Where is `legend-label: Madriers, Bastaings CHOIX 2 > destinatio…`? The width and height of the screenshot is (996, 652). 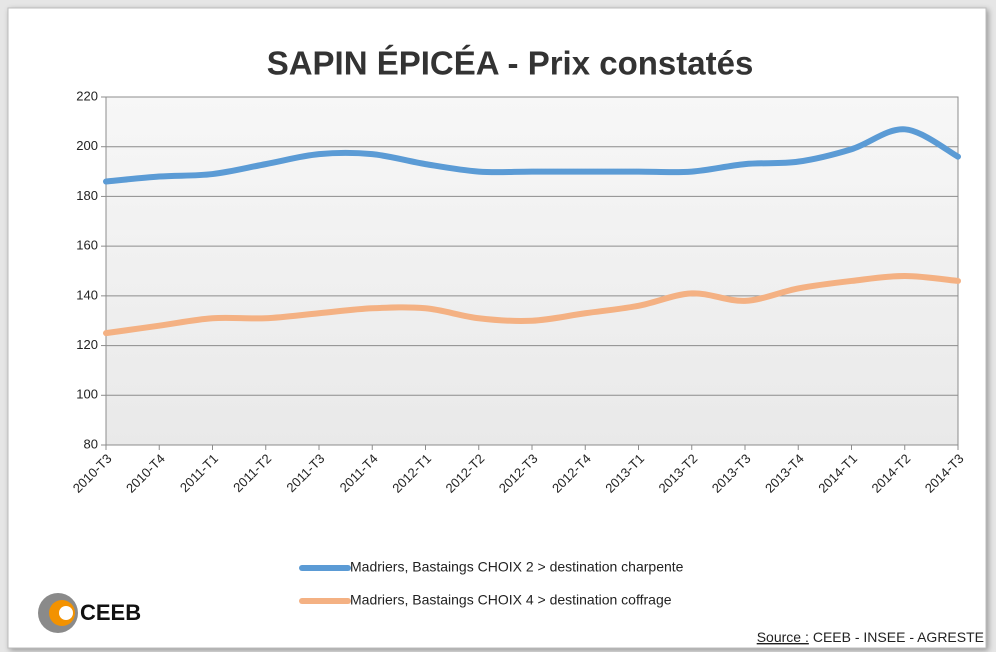
legend-label: Madriers, Bastaings CHOIX 2 > destinatio… is located at coordinates (517, 567).